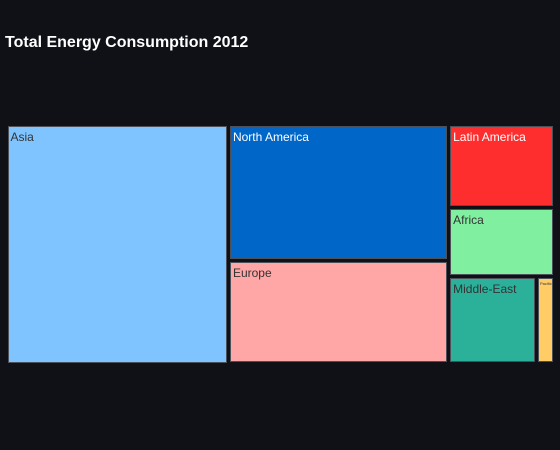 The width and height of the screenshot is (560, 450). What do you see at coordinates (502, 165) in the screenshot?
I see `treemap-tile-latin-america: Latin America` at bounding box center [502, 165].